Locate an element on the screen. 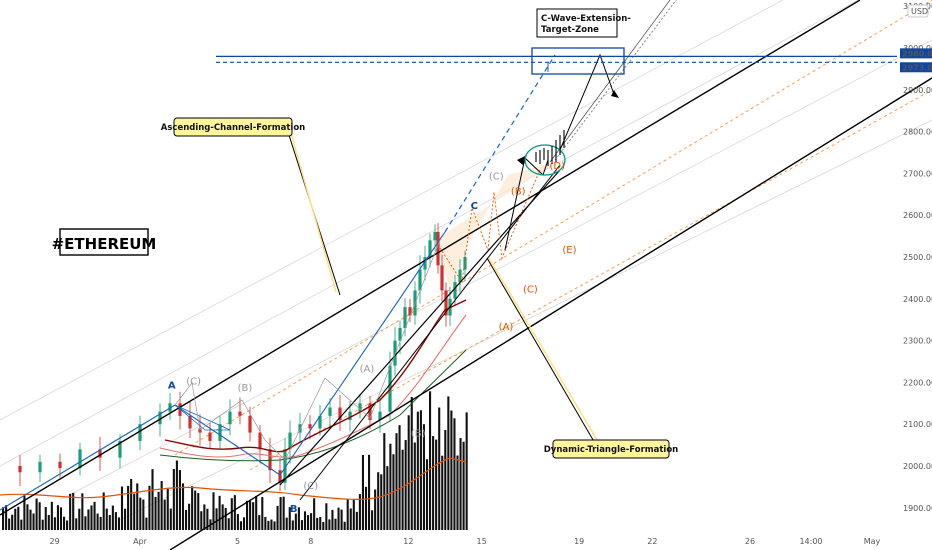 The image size is (932, 550). y-tick-label: 2700.00 is located at coordinates (917, 173).